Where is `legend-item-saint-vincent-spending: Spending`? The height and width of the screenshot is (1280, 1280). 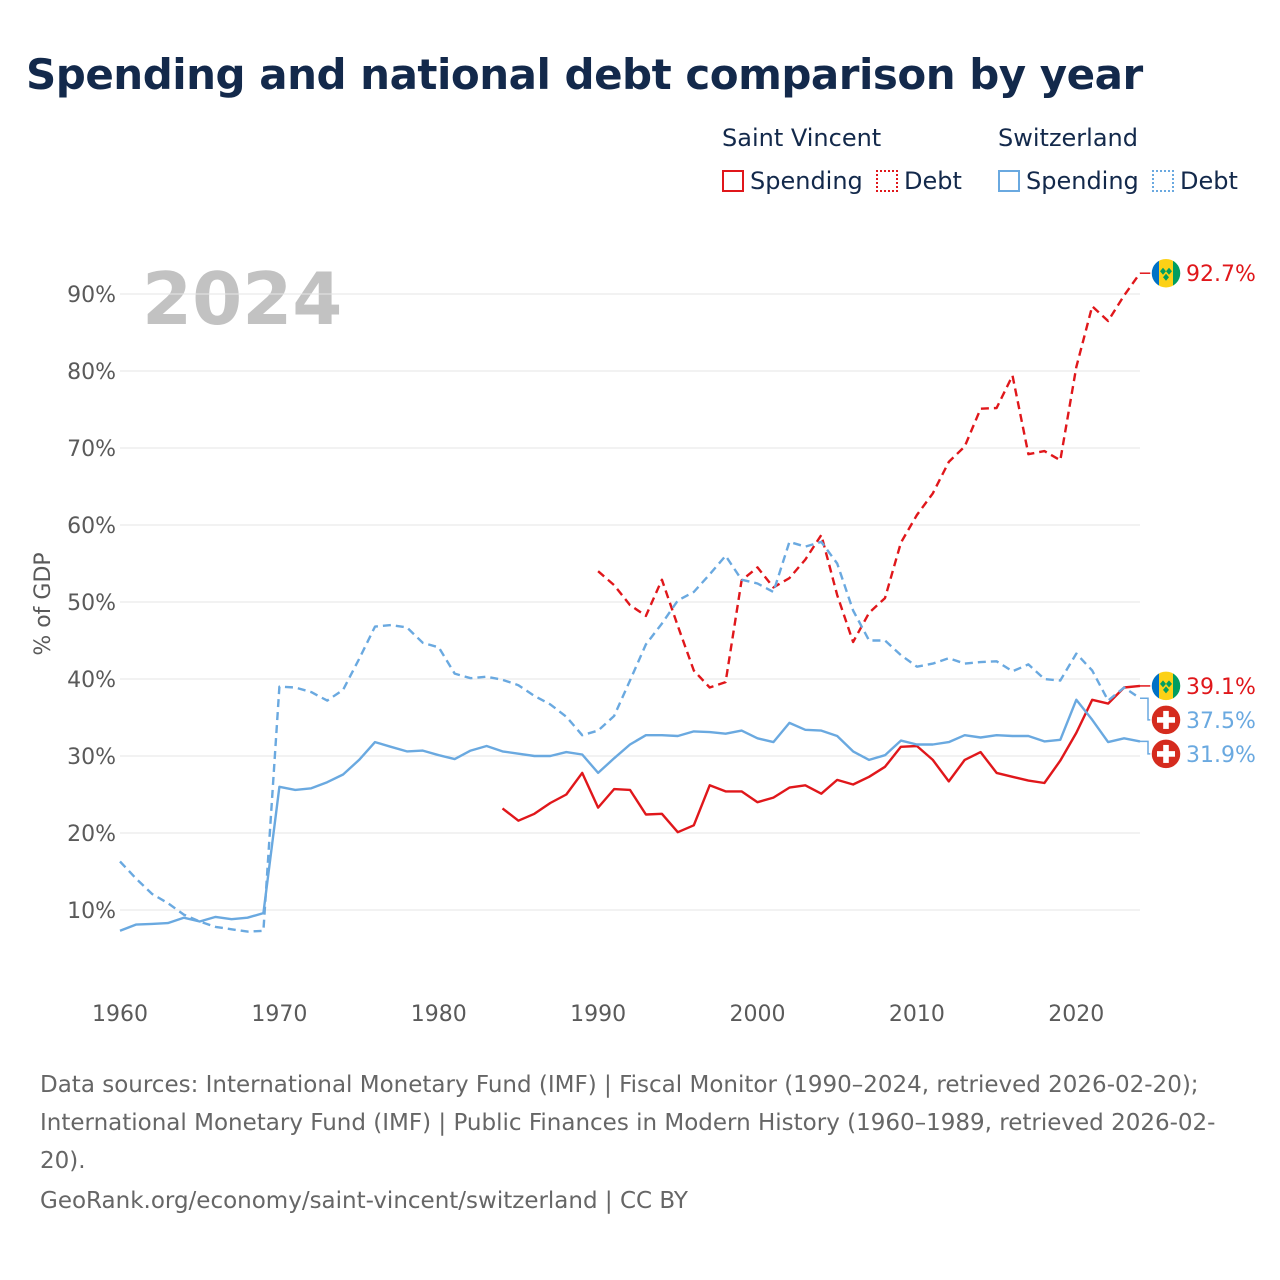 legend-item-saint-vincent-spending: Spending is located at coordinates (792, 181).